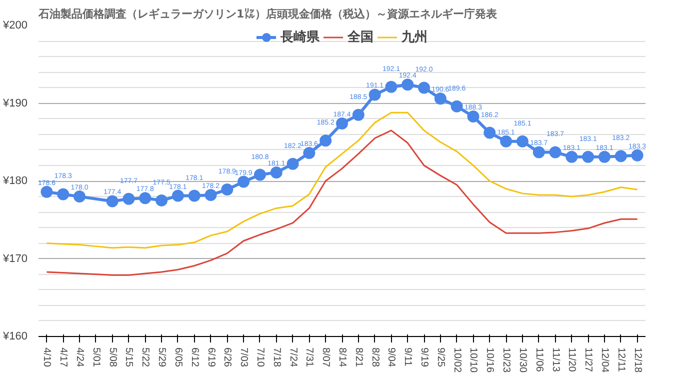  What do you see at coordinates (145, 358) in the screenshot?
I see `x-tick-label: 5/22` at bounding box center [145, 358].